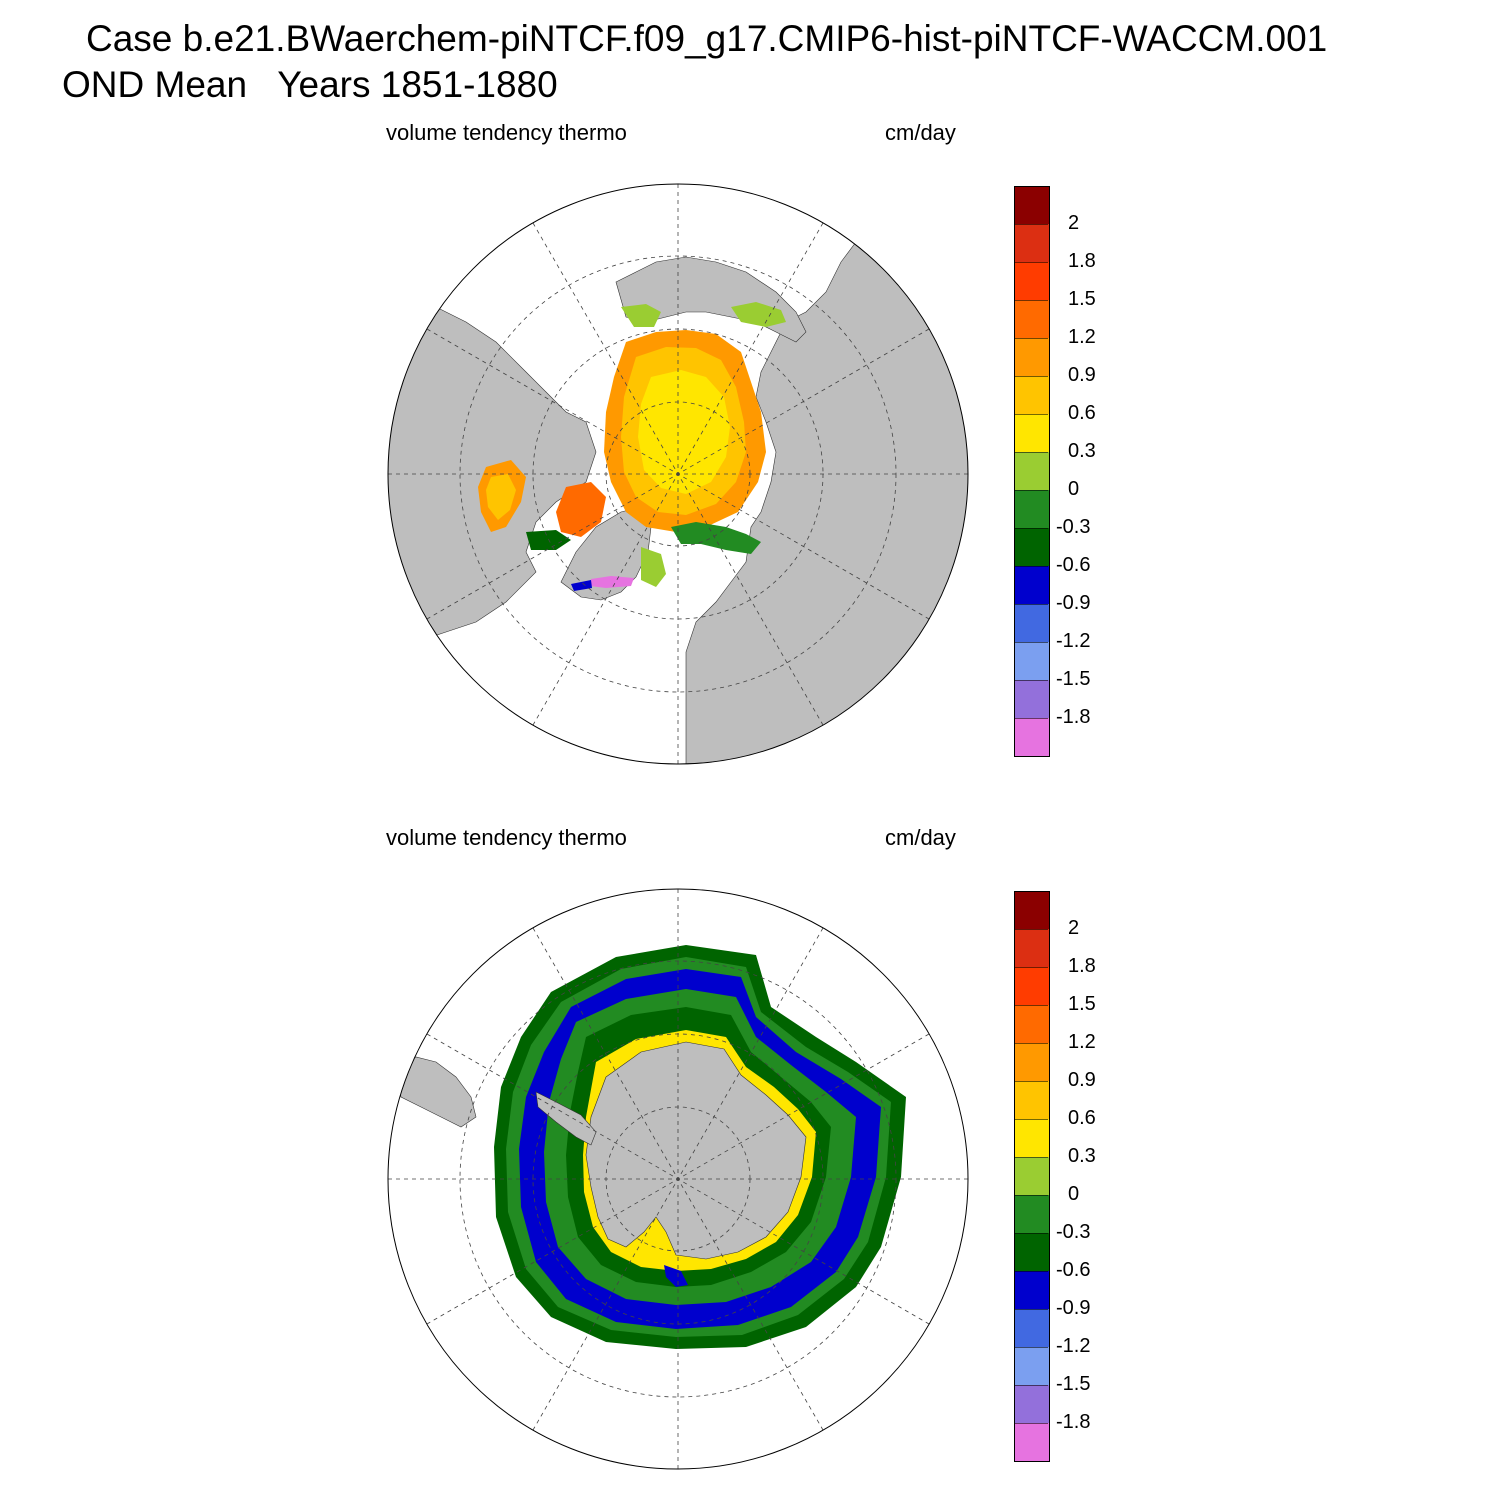 The image size is (1500, 1500). What do you see at coordinates (1082, 1156) in the screenshot?
I see `south-colorbar-label: 0.3` at bounding box center [1082, 1156].